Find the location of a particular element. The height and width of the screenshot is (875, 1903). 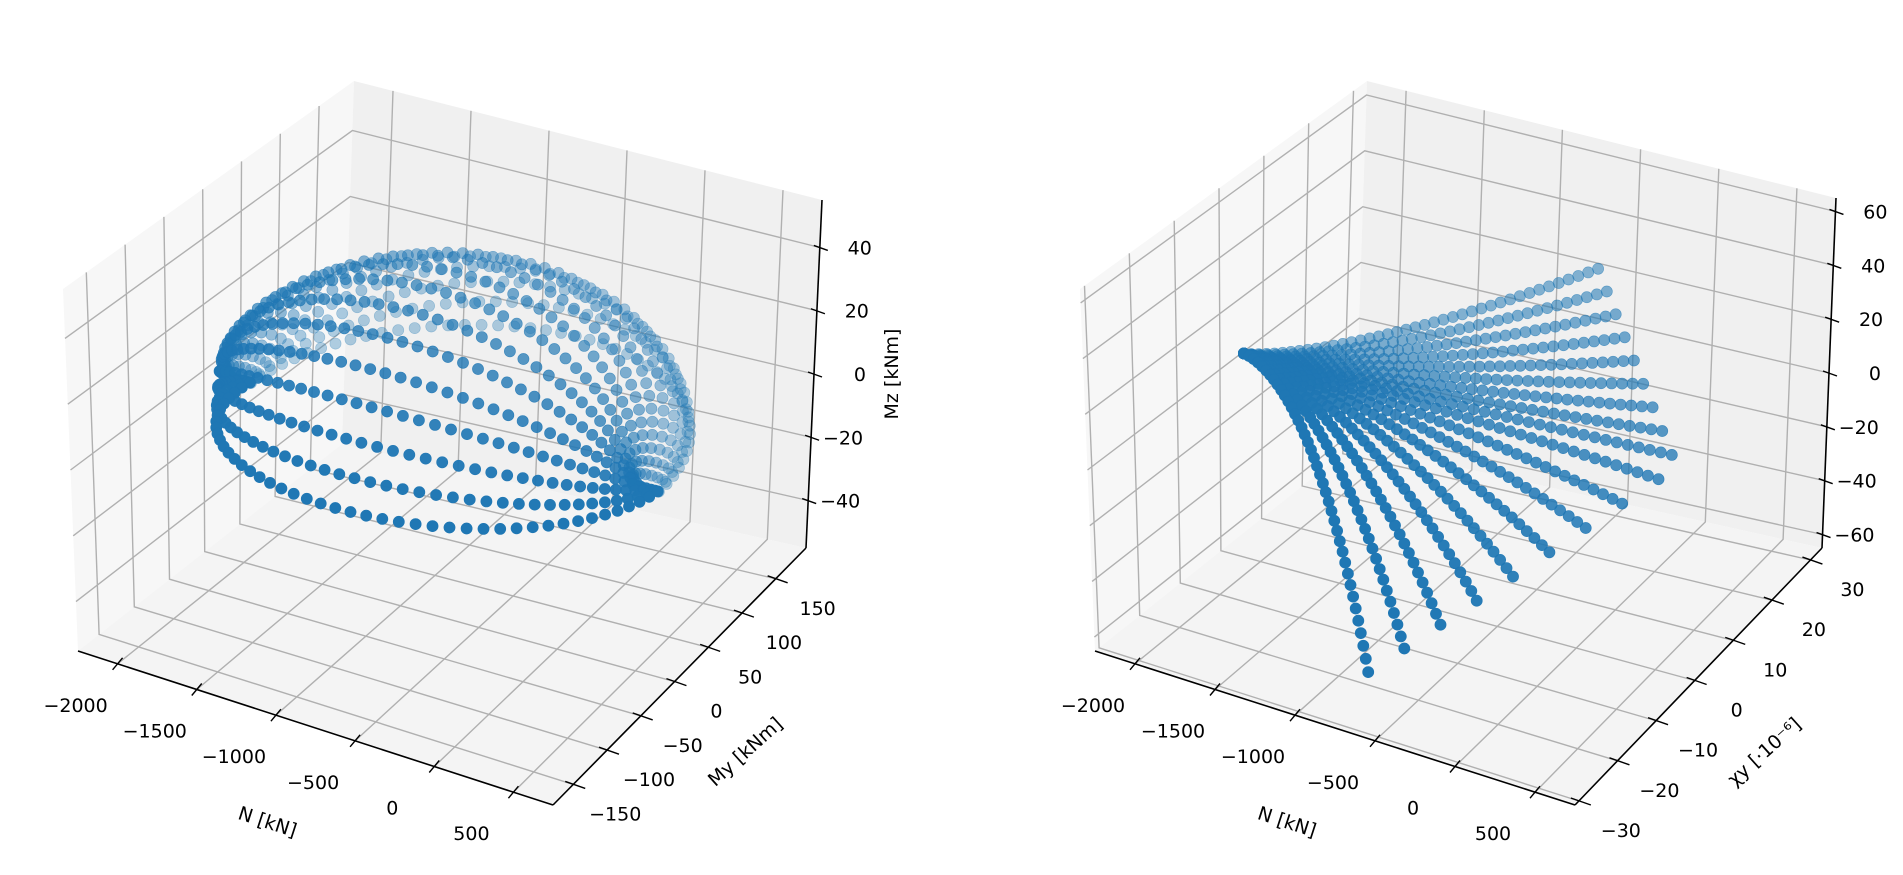

z-tick-label: 60 is located at coordinates (1875, 212).